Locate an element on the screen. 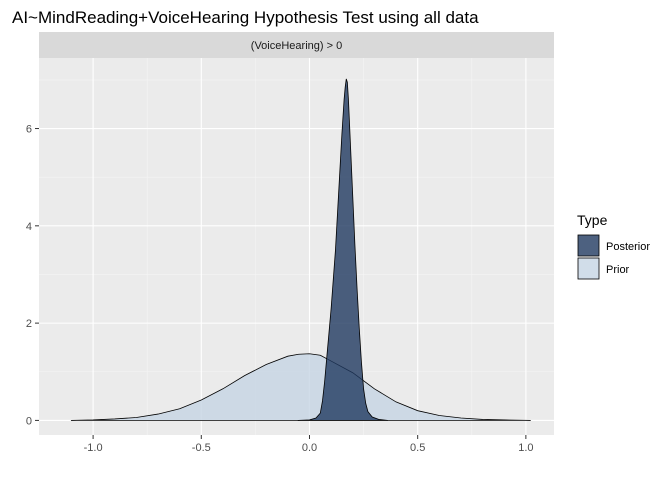  y-tick-label: 0 is located at coordinates (29, 421).